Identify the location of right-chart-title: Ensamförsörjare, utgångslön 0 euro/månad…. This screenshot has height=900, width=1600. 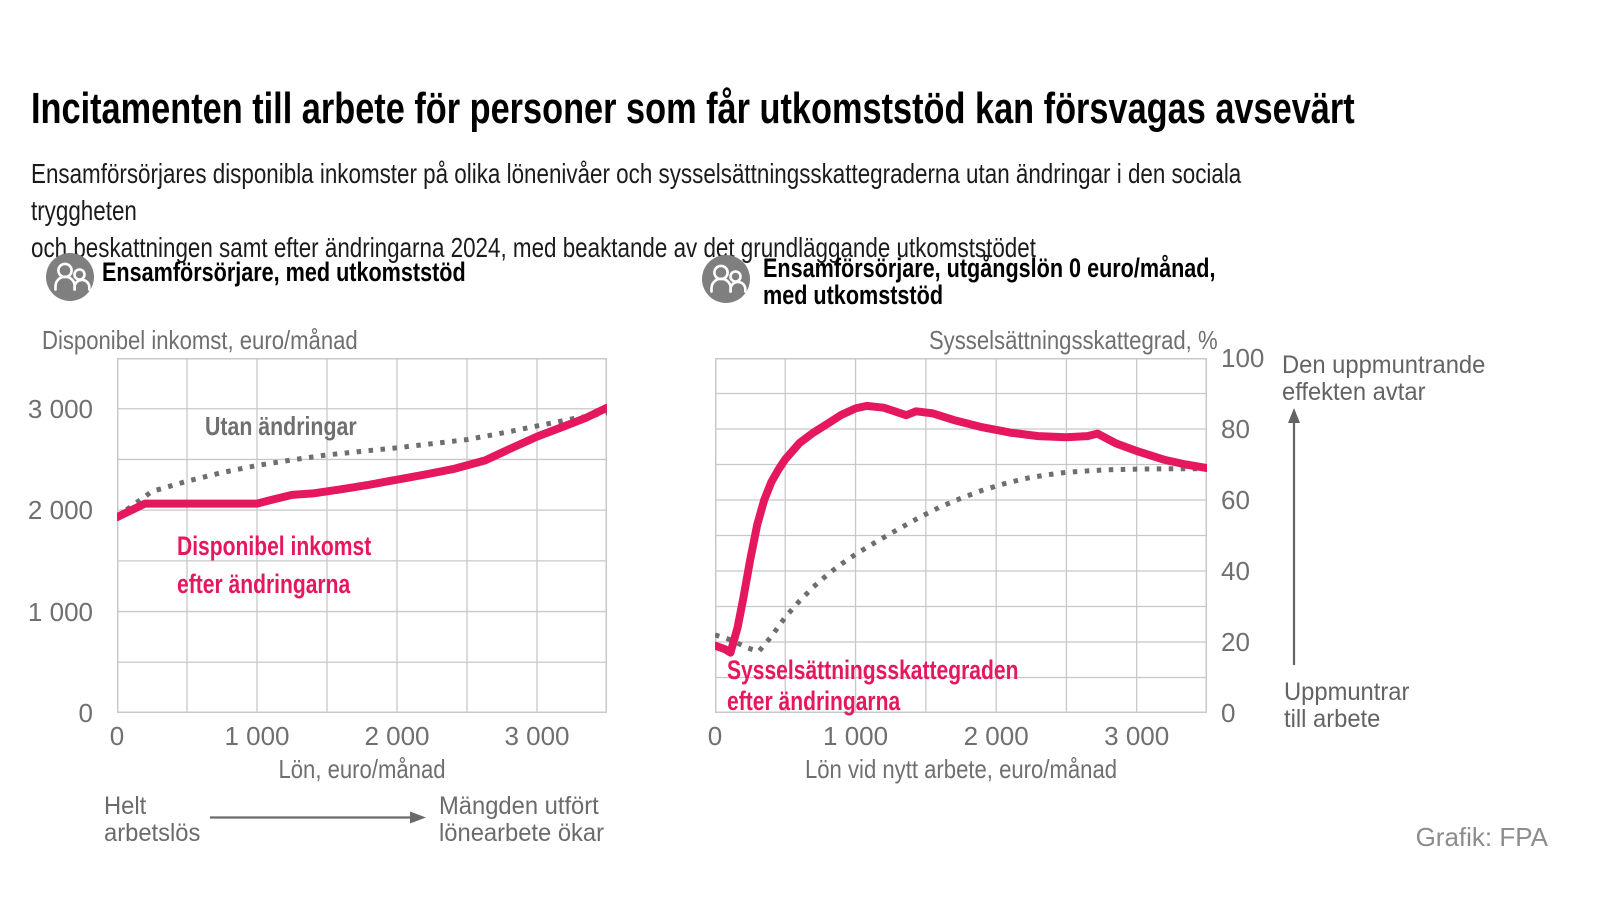
(989, 281).